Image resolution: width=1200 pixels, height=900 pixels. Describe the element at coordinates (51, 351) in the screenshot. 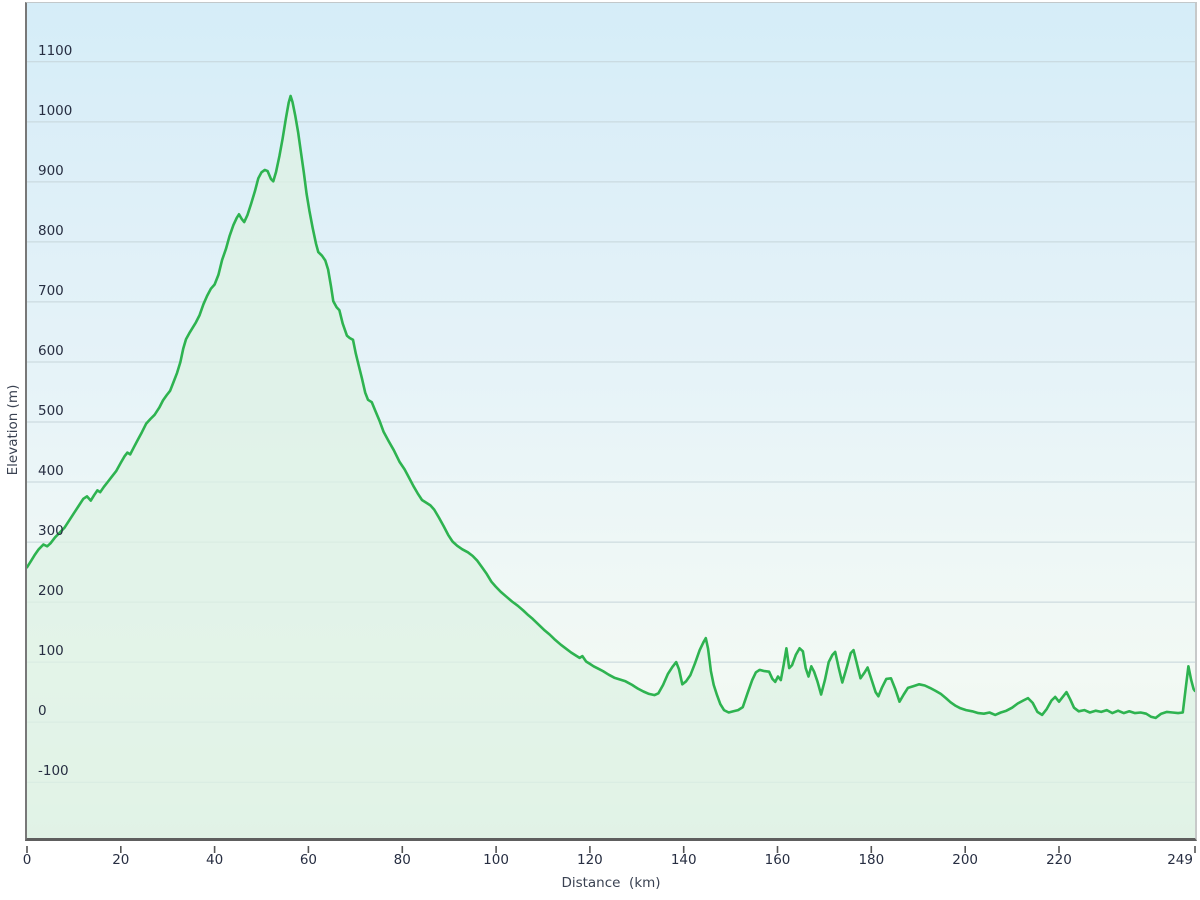

I see `y-tick-label: 600` at that location.